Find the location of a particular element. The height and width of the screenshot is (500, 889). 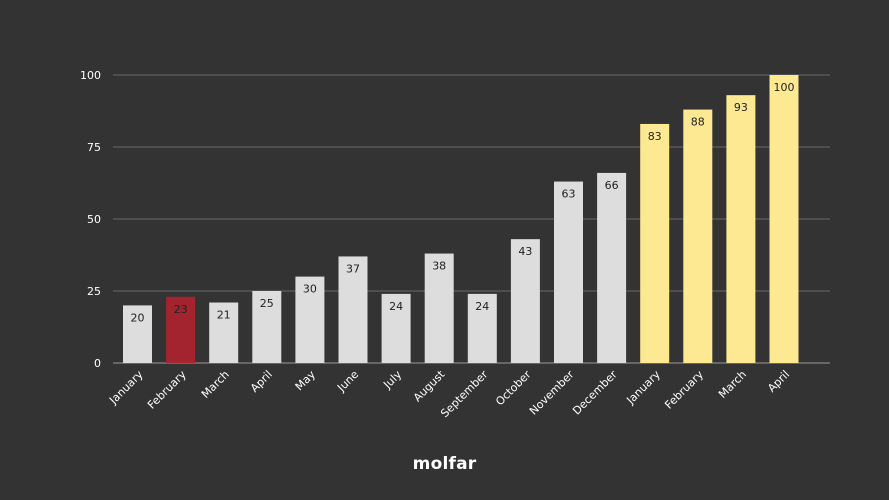

data-label: 93 is located at coordinates (741, 107).